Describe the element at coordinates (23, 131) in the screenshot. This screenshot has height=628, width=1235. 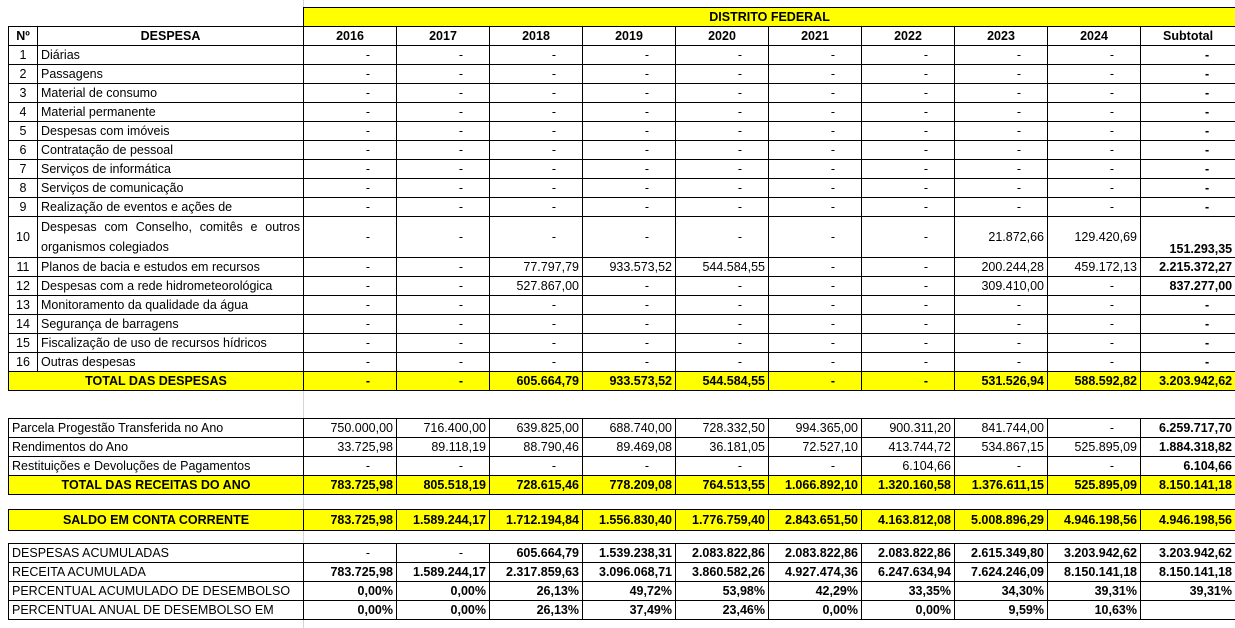
I see `row-number: 5` at that location.